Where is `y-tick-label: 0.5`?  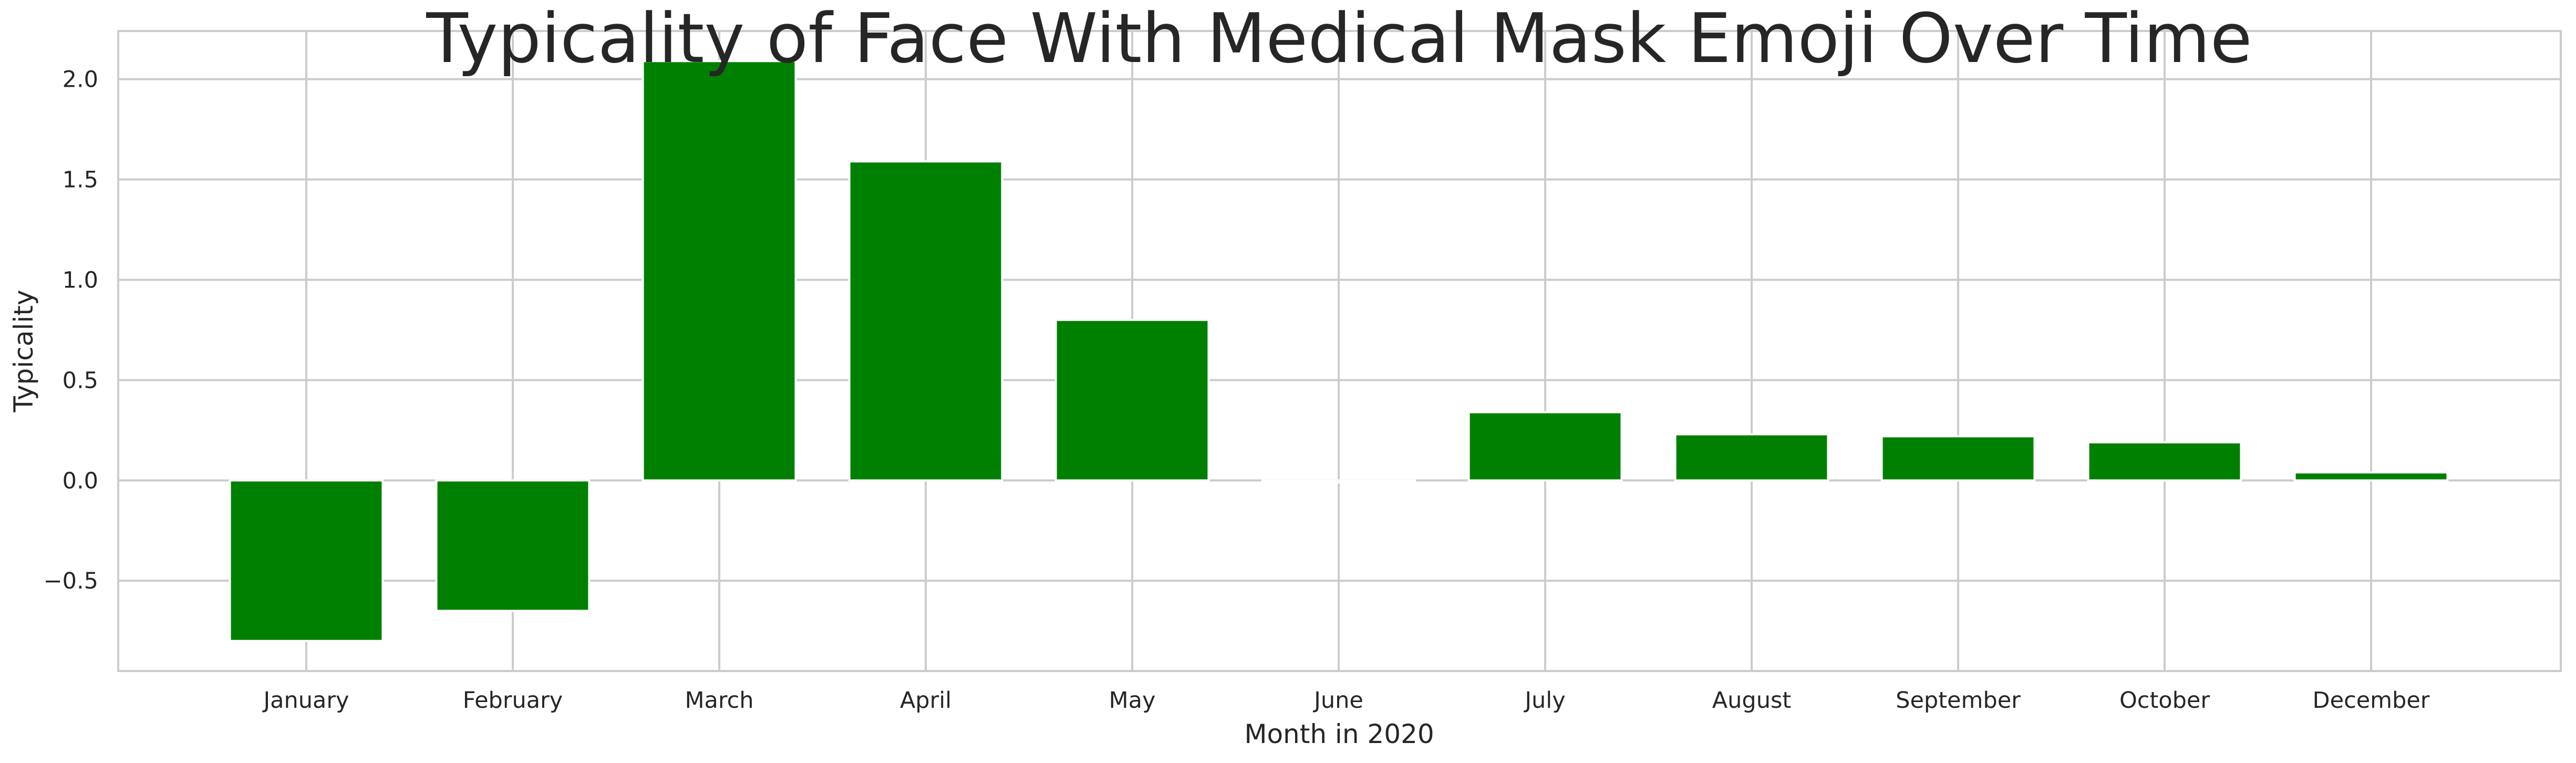 y-tick-label: 0.5 is located at coordinates (80, 380).